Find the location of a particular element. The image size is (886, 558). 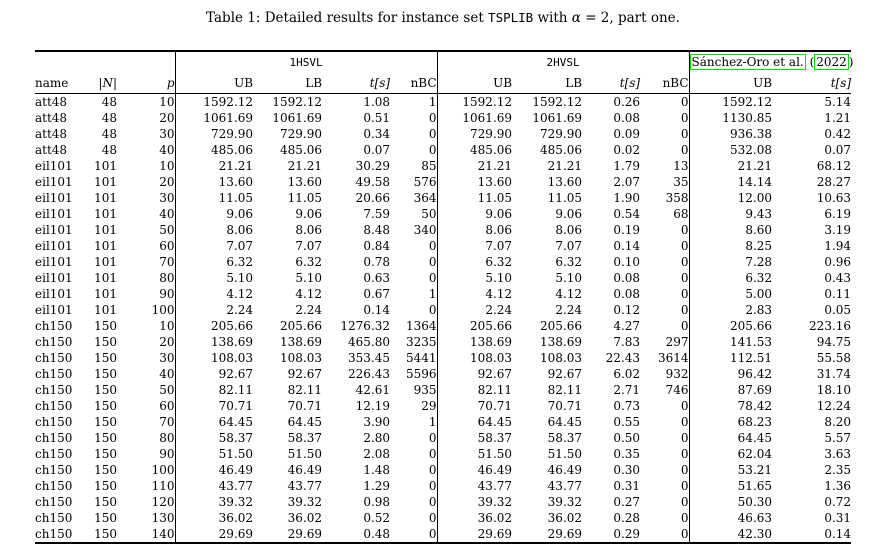

cell-1hsvl-nbc: 1364 is located at coordinates (414, 326).